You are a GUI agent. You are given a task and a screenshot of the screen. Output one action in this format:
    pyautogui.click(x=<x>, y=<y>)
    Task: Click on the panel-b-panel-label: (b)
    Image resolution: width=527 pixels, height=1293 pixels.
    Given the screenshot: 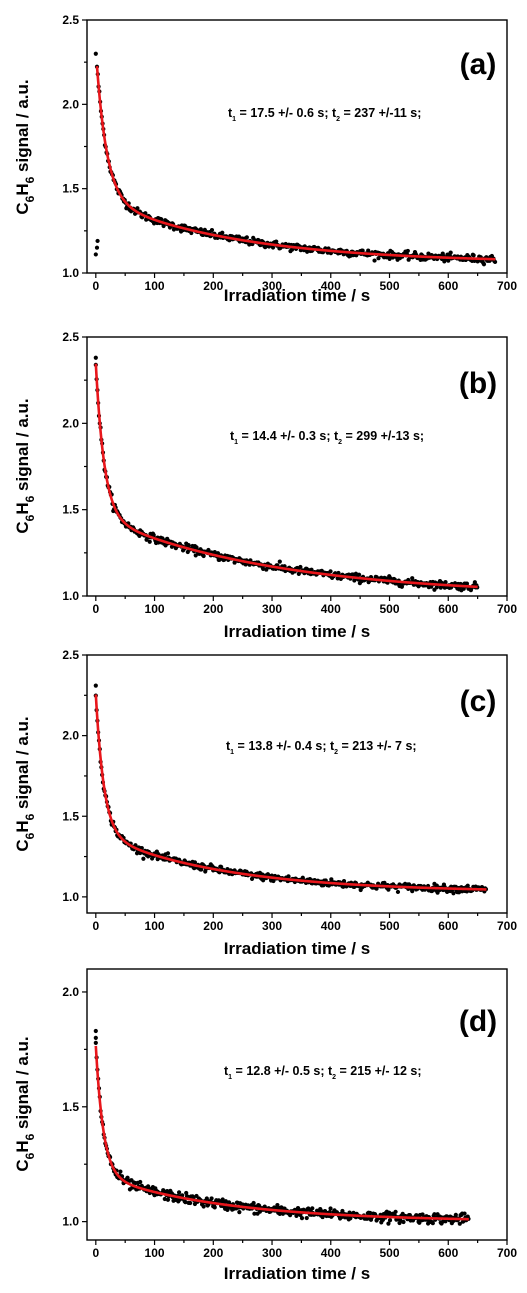 What is the action you would take?
    pyautogui.click(x=478, y=383)
    